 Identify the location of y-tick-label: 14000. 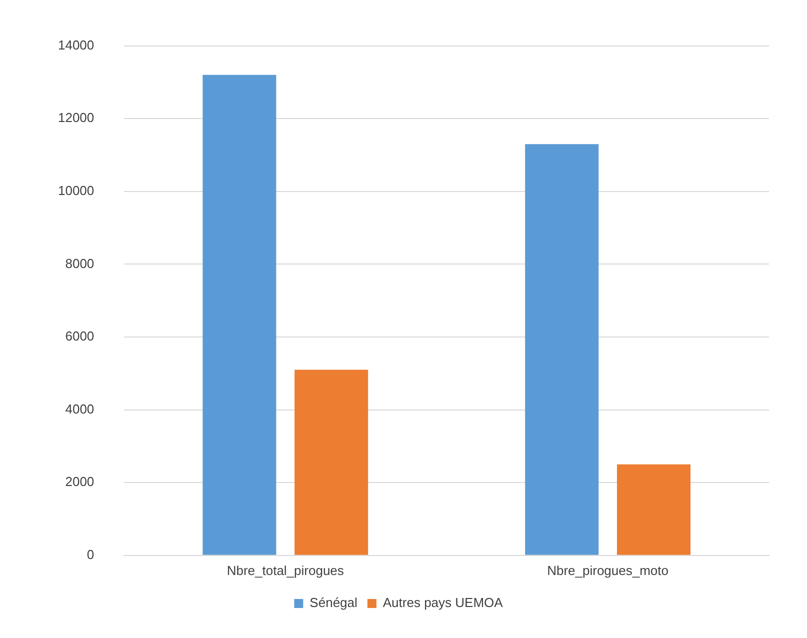
(76, 44).